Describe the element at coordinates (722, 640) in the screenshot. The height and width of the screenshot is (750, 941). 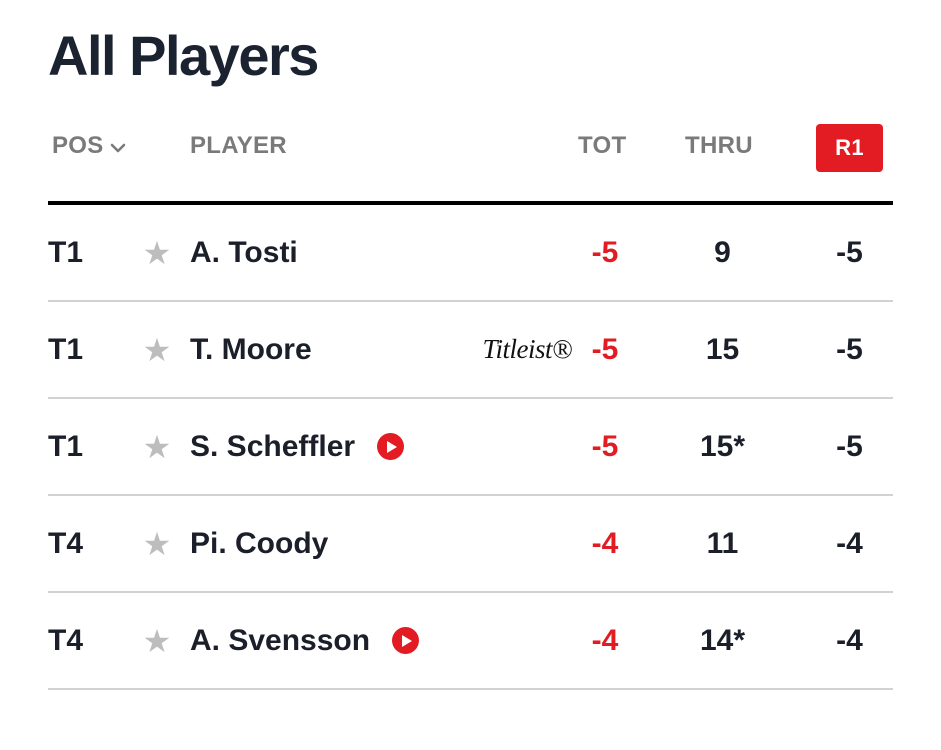
I see `thru-holes: 14*` at that location.